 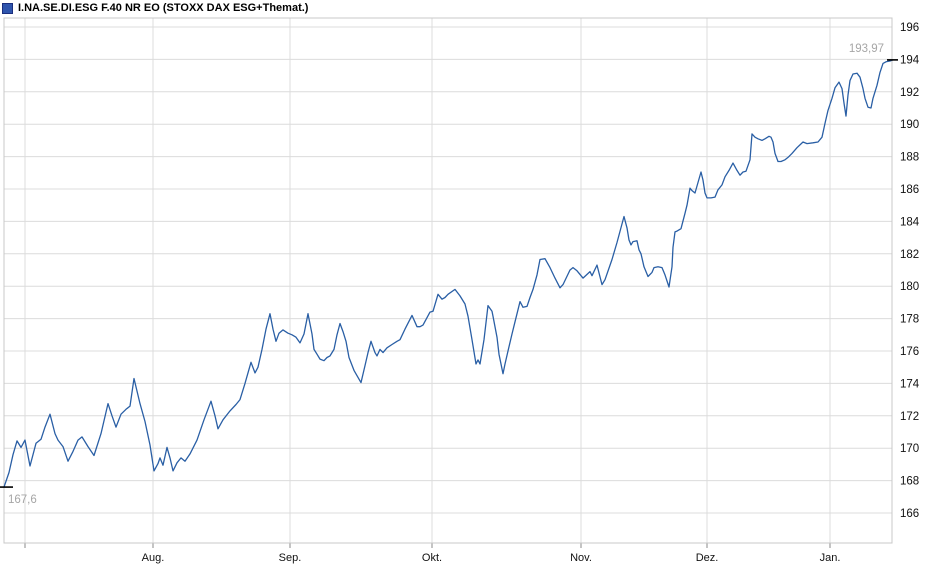 I want to click on y-axis-tick-label: 178, so click(x=909, y=320).